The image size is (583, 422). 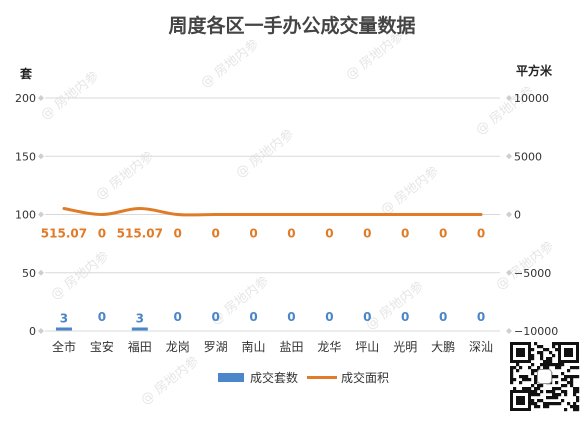 What do you see at coordinates (272, 342) in the screenshot?
I see `category-axis: 全市 宝安 福田 龙岗 罗湖 南山 盐田 龙华 坪山 光明 大鹏 深汕` at bounding box center [272, 342].